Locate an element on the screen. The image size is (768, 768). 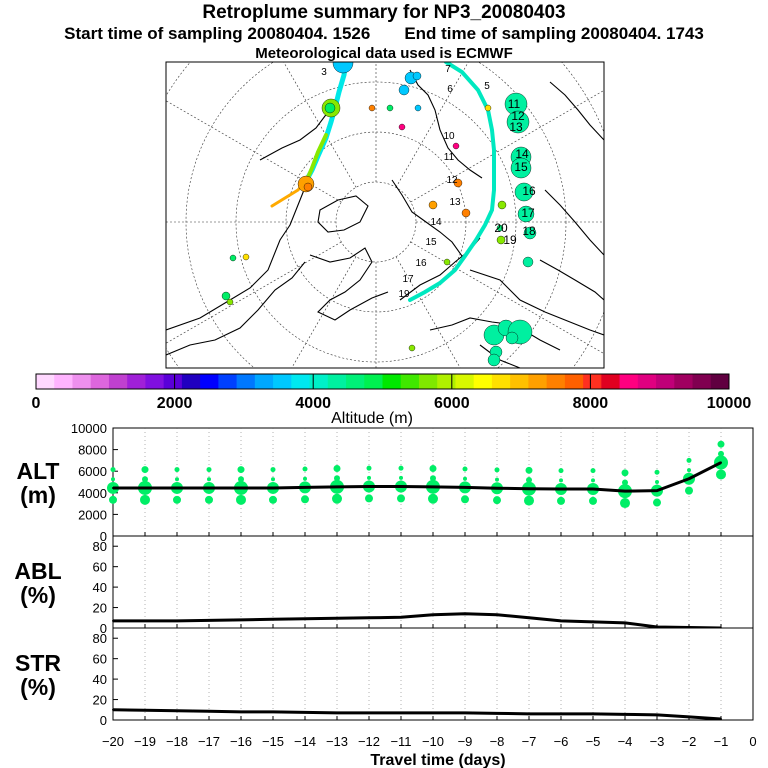
x-tick-label: −18 is located at coordinates (177, 741).